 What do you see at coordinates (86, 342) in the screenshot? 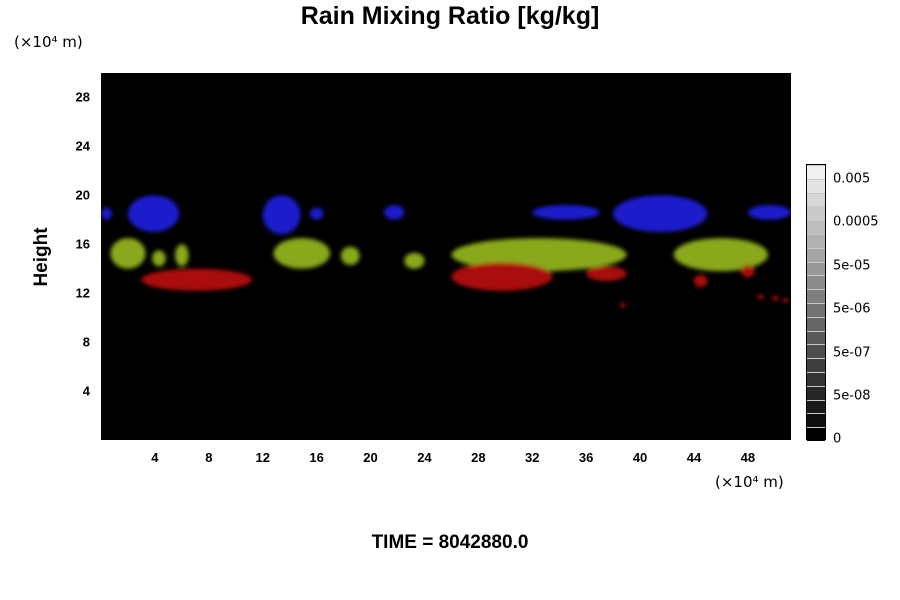
I see `y-tick-label: 8` at bounding box center [86, 342].